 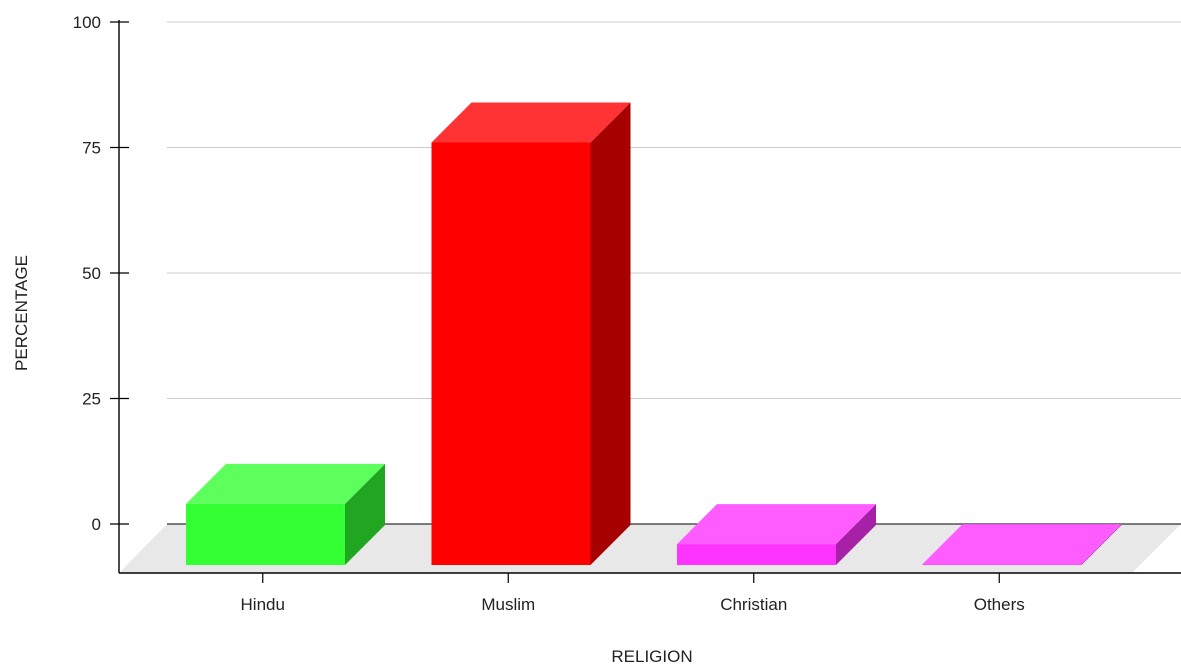 I want to click on y-axis-title: PERCENTAGE, so click(x=21, y=313).